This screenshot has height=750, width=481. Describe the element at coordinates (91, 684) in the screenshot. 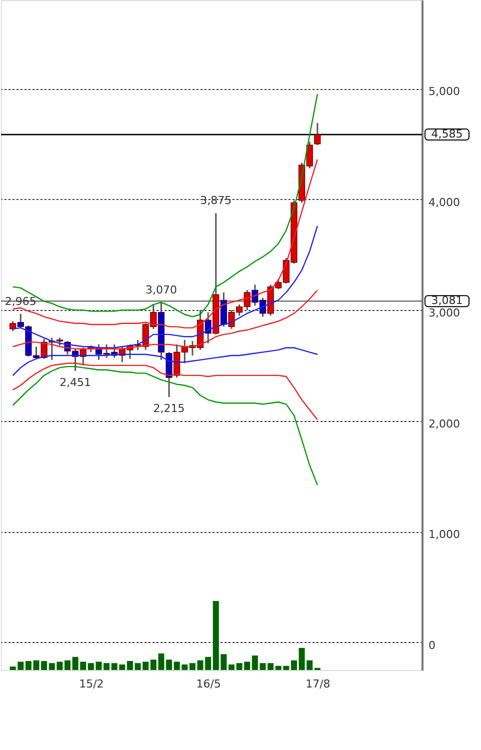

I see `x-tick-label: 15/2` at that location.